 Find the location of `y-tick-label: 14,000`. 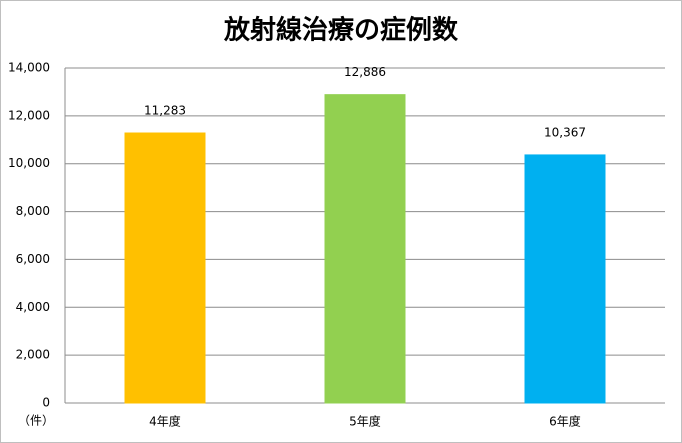

y-tick-label: 14,000 is located at coordinates (29, 68).